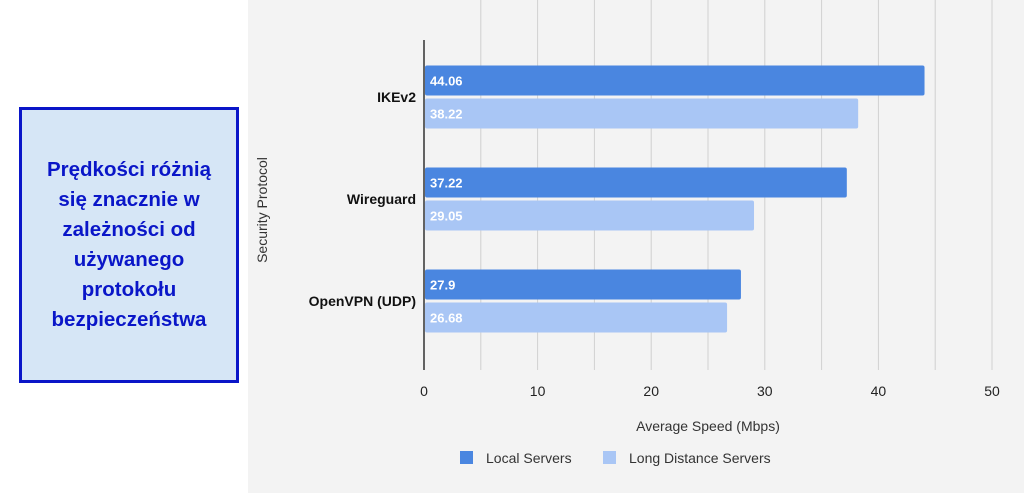  I want to click on y-axis-title: Security Protocol, so click(262, 210).